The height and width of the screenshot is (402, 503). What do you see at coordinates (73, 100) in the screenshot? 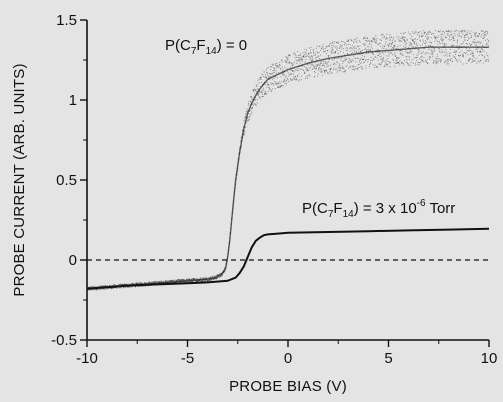
I see `y-tick-label: 1` at bounding box center [73, 100].